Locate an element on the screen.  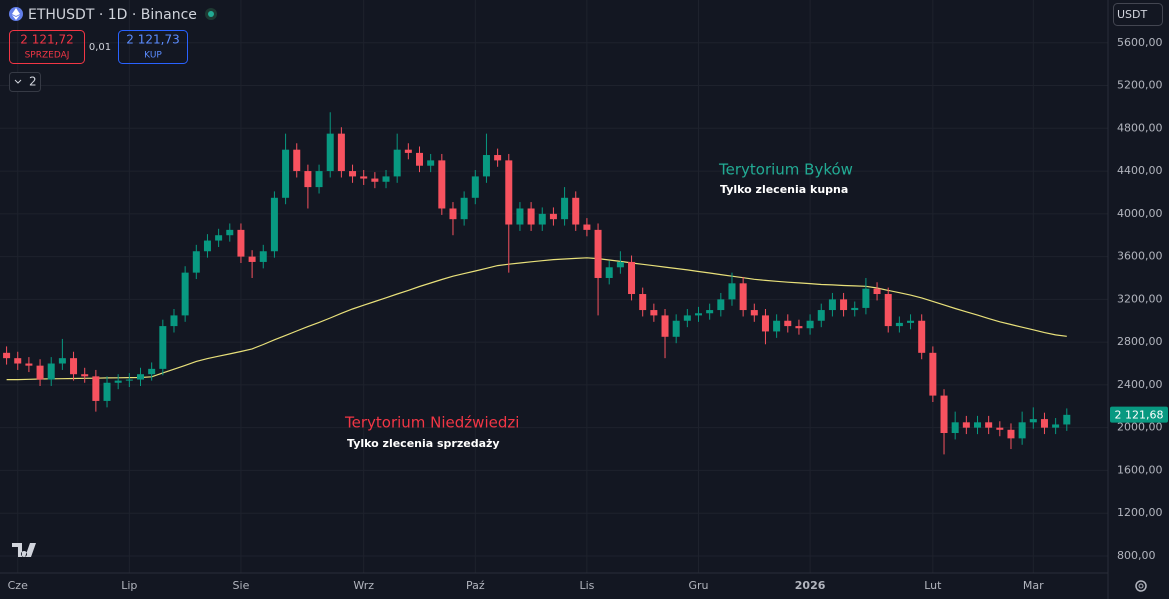
y-tick-label: 3200,00 is located at coordinates (1140, 298).